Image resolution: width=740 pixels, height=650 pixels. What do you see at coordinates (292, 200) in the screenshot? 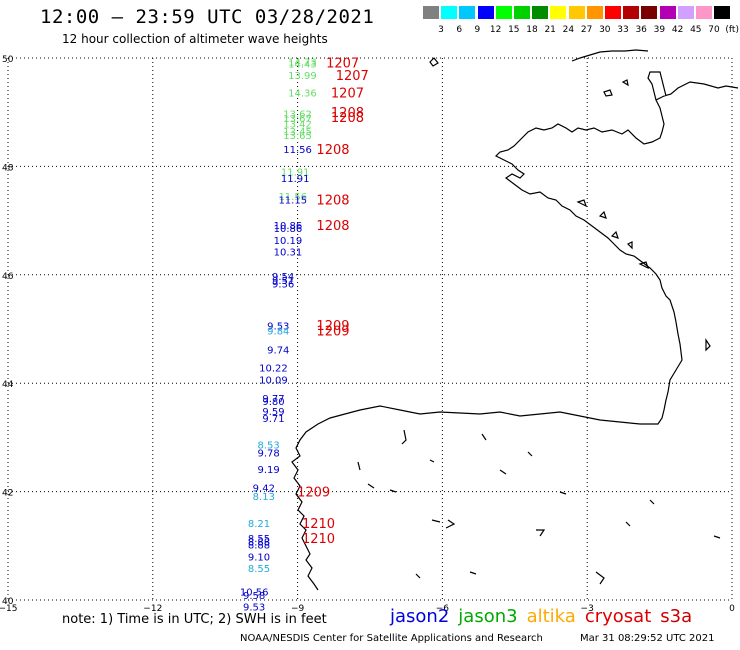
I see `swh-value: 11.15` at bounding box center [292, 200].